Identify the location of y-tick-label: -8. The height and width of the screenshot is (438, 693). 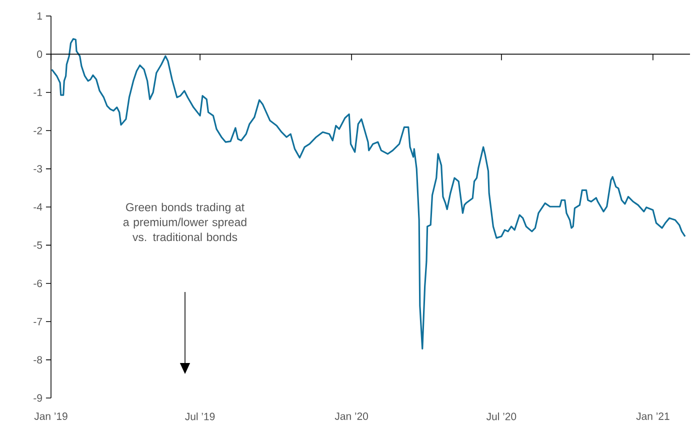
(38, 360).